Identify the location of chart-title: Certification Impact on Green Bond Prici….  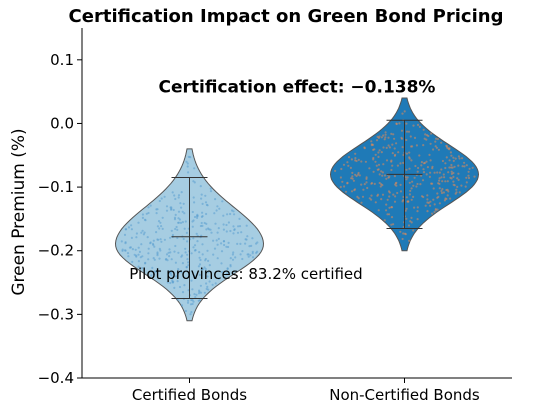
(286, 16).